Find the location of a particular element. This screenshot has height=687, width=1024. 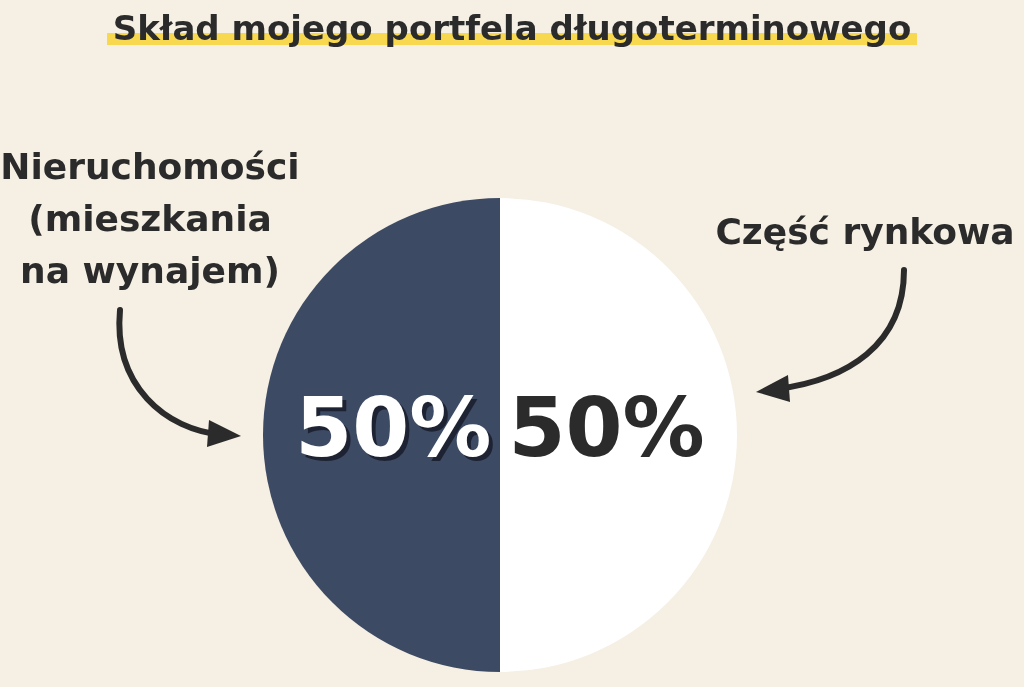

data-label: 50% is located at coordinates (606, 428).